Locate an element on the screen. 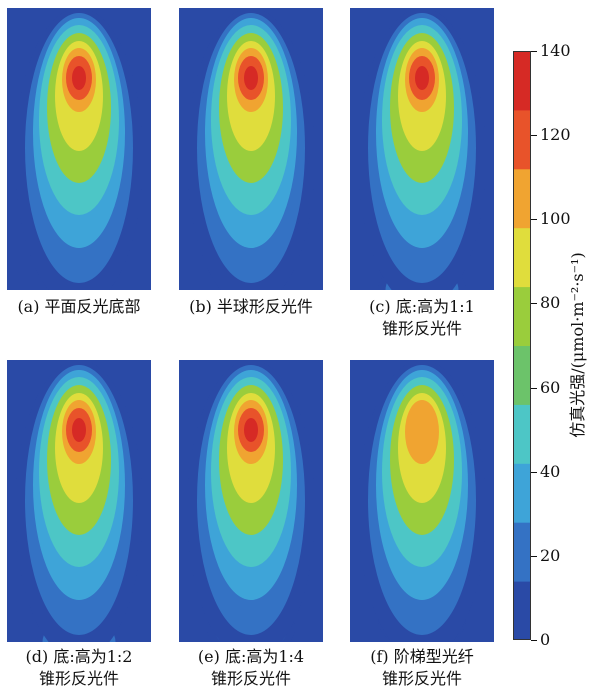 The height and width of the screenshot is (692, 599). heatmap-panel-f is located at coordinates (422, 501).